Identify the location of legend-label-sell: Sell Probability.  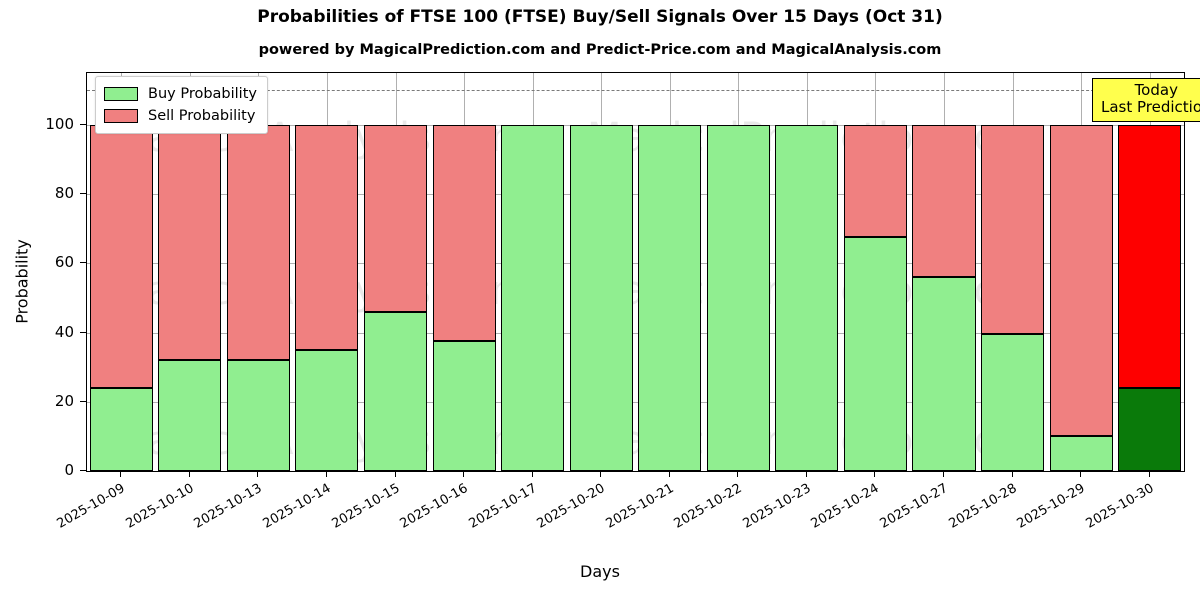
(202, 116).